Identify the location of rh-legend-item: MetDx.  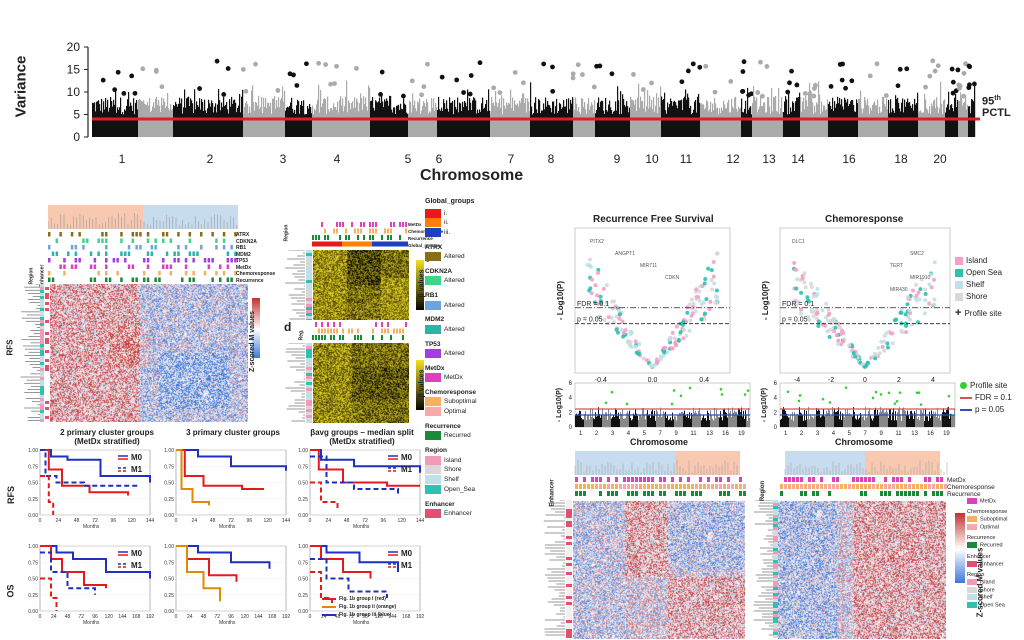
(987, 501).